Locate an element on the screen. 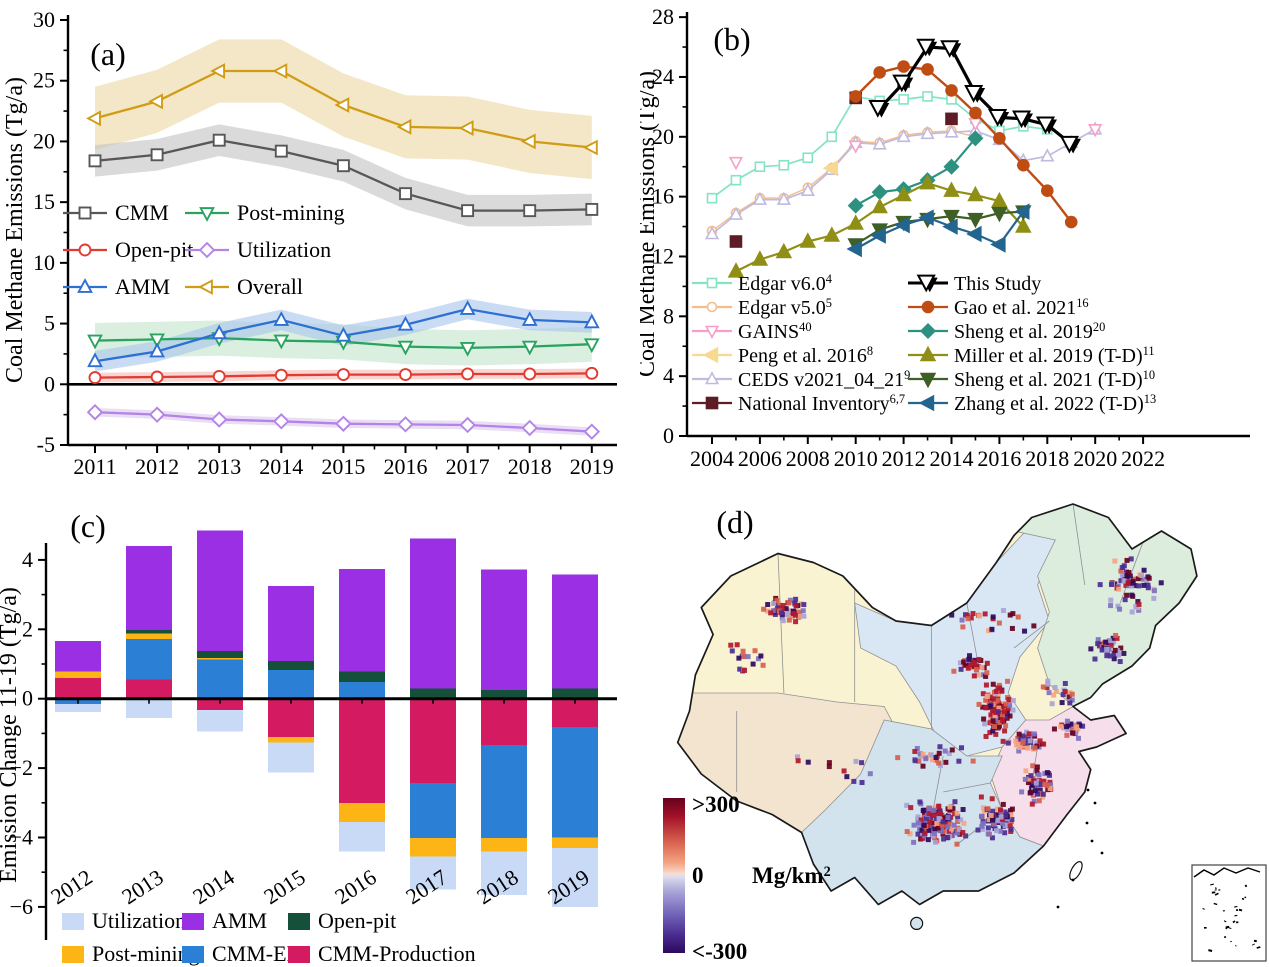 The height and width of the screenshot is (967, 1269). hainan-island is located at coordinates (917, 923).